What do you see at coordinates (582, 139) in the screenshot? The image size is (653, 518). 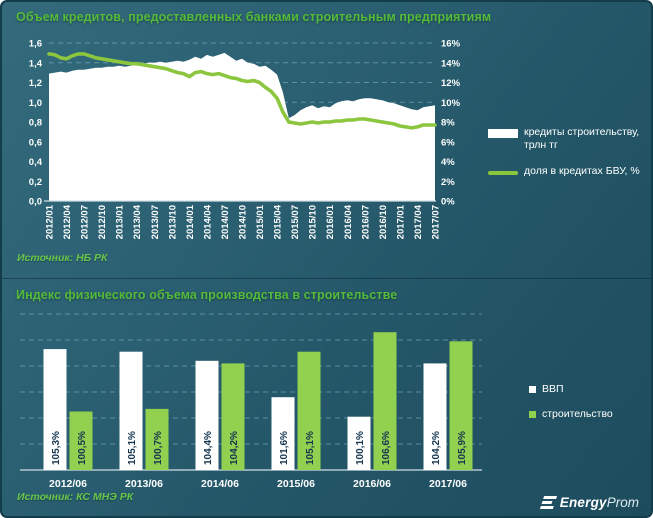 I see `legend-label: кредиты строительству, трлн тг` at bounding box center [582, 139].